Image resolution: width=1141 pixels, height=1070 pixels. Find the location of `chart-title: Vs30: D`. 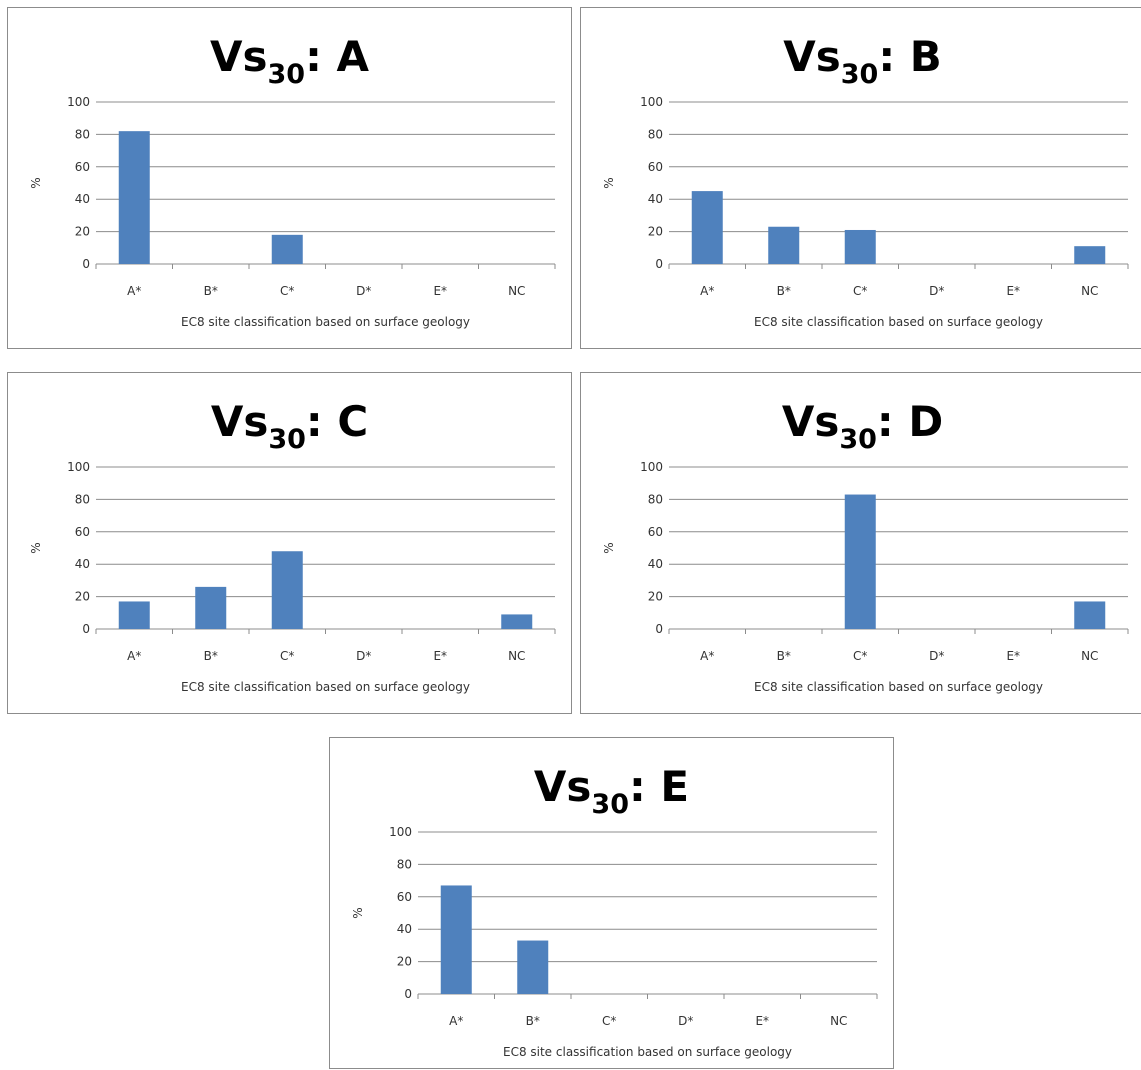

chart-title: Vs30: D is located at coordinates (861, 427).